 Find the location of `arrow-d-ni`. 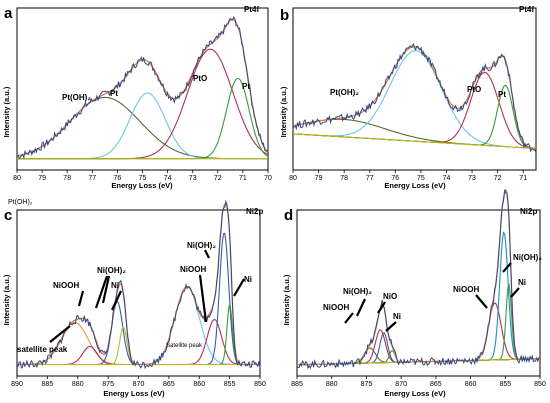

arrow-d-ni is located at coordinates (391, 326).